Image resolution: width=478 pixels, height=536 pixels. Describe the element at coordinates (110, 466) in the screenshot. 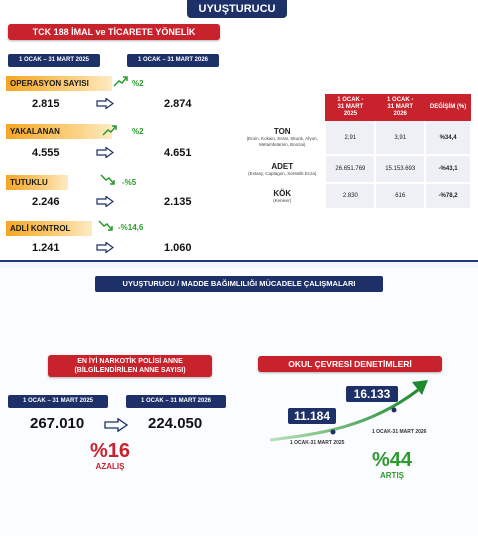

I see `mothers-percent-label: AZALIŞ` at that location.